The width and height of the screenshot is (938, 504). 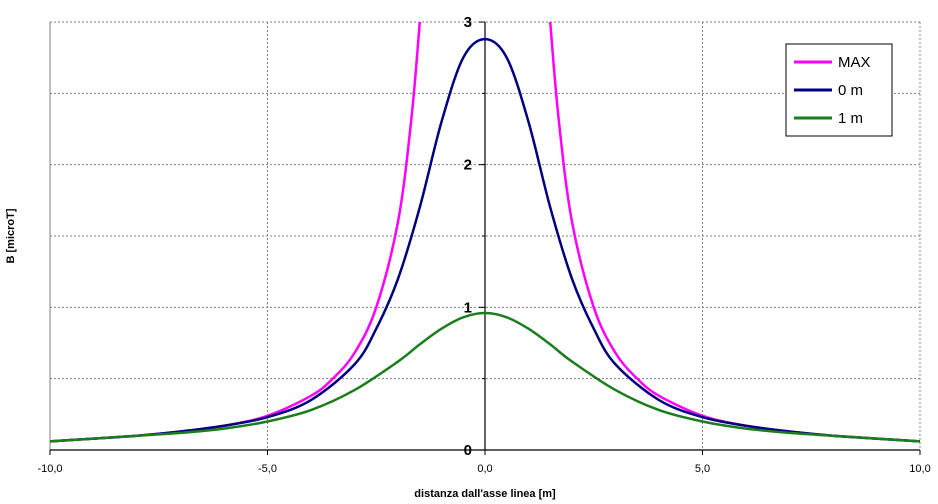 I want to click on y-tick-label: 1, so click(x=468, y=307).